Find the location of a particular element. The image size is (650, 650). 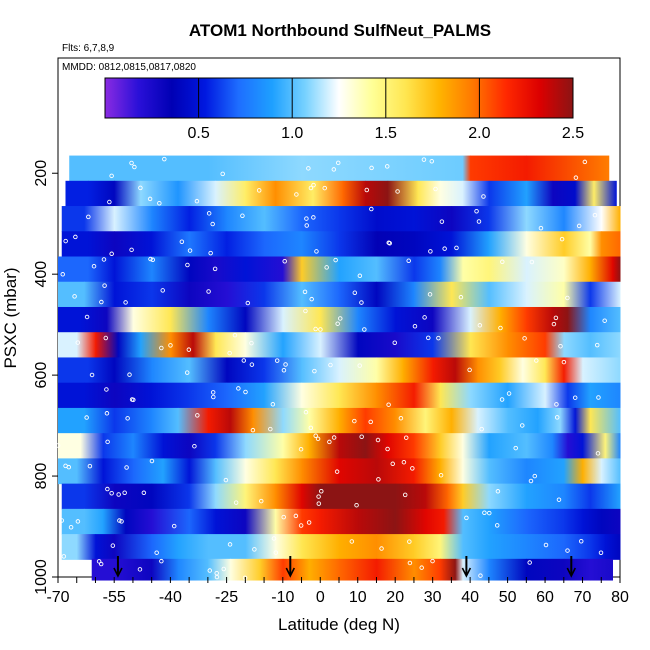

x-tick-label: -10 is located at coordinates (282, 597).